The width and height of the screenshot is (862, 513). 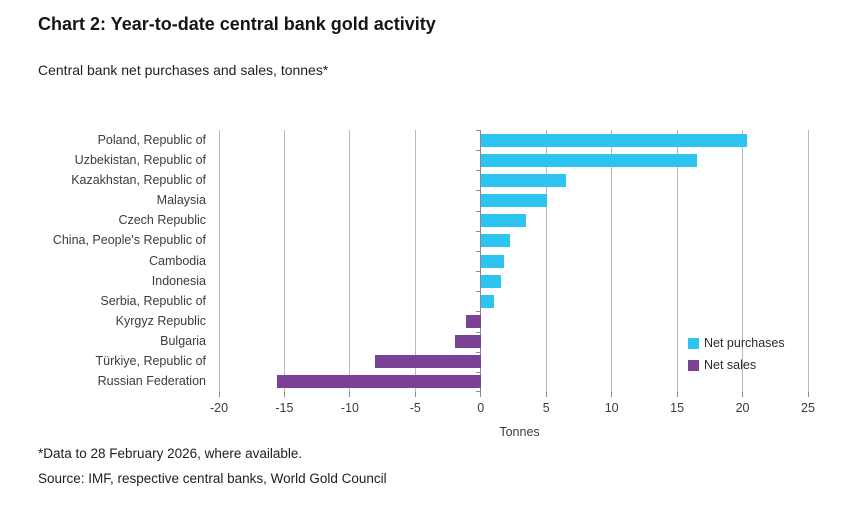 What do you see at coordinates (808, 408) in the screenshot?
I see `x-tick-label: 25` at bounding box center [808, 408].